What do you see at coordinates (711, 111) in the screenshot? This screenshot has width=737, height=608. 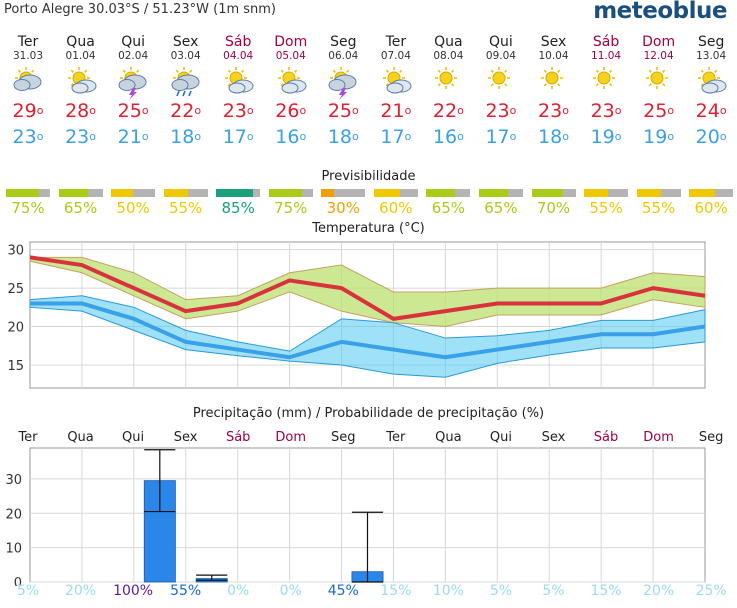 I see `max-temp: 24o` at bounding box center [711, 111].